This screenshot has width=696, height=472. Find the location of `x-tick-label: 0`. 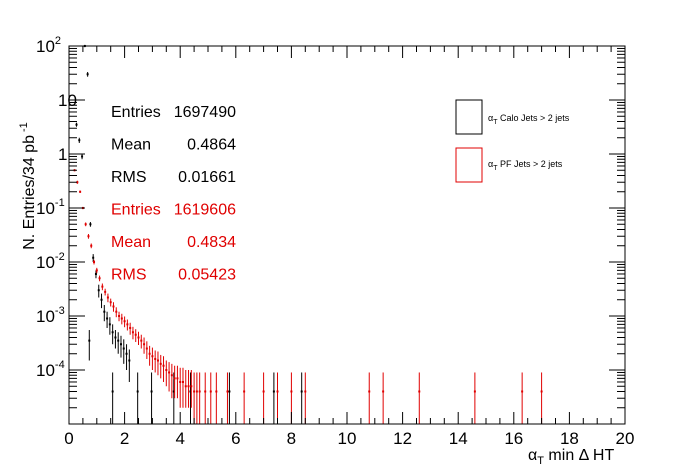

x-tick-label: 0 is located at coordinates (68, 438).